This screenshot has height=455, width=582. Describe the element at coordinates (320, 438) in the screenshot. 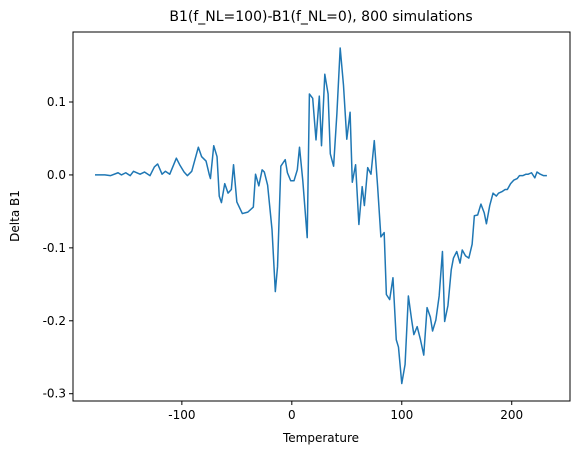

I see `x-axis-label: Temperature` at that location.